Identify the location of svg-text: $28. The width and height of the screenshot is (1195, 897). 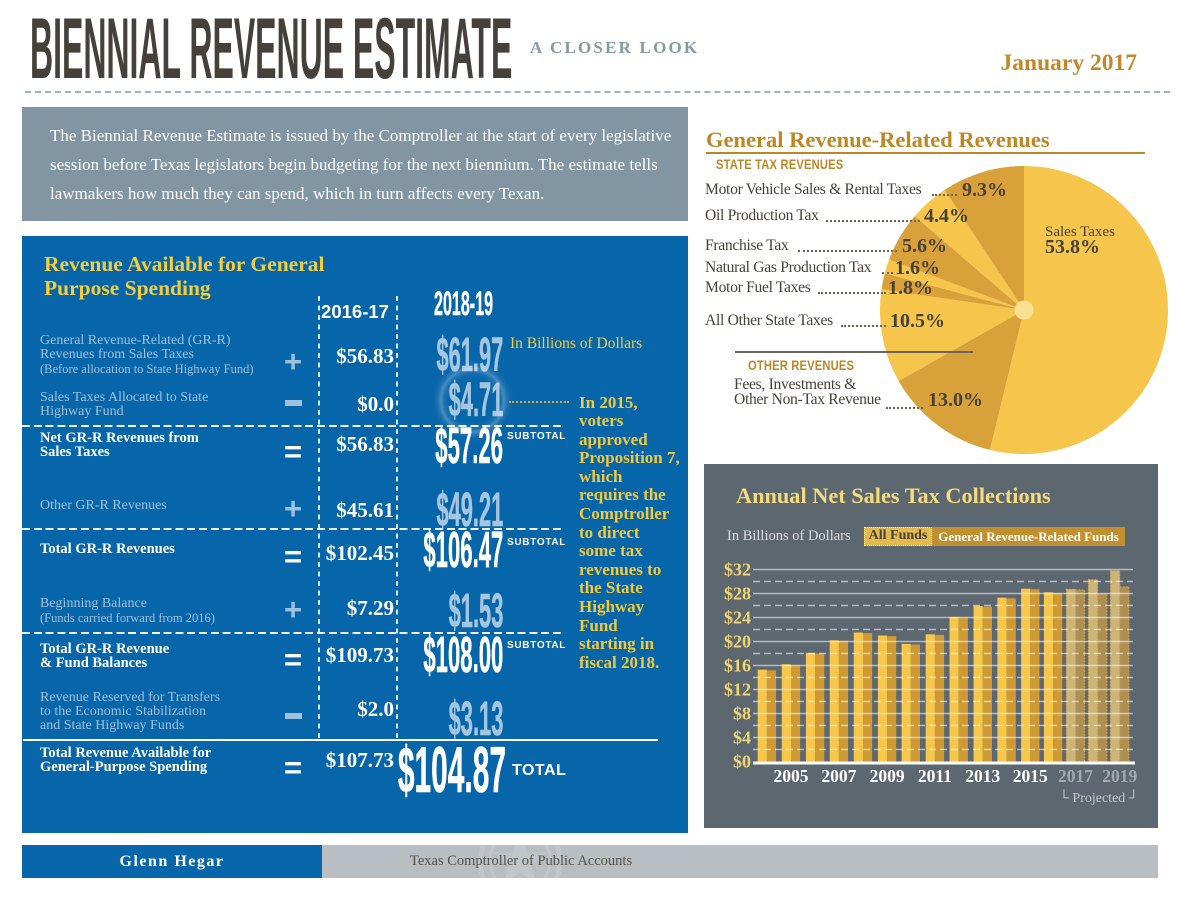
(737, 594).